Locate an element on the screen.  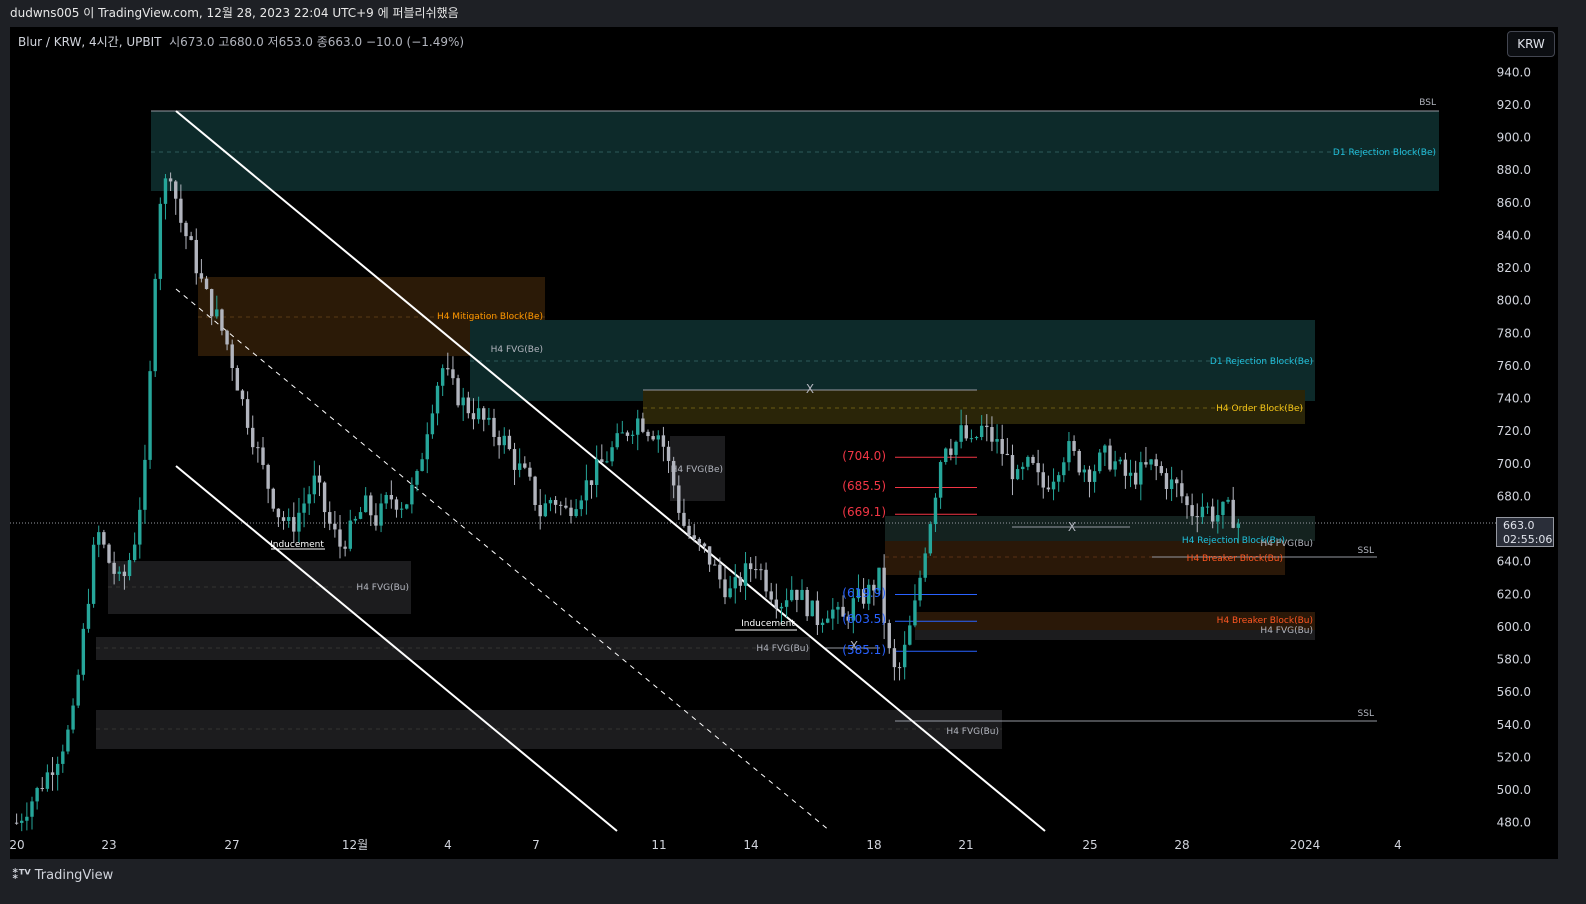
fib-label-619: (619.9) is located at coordinates (864, 593).